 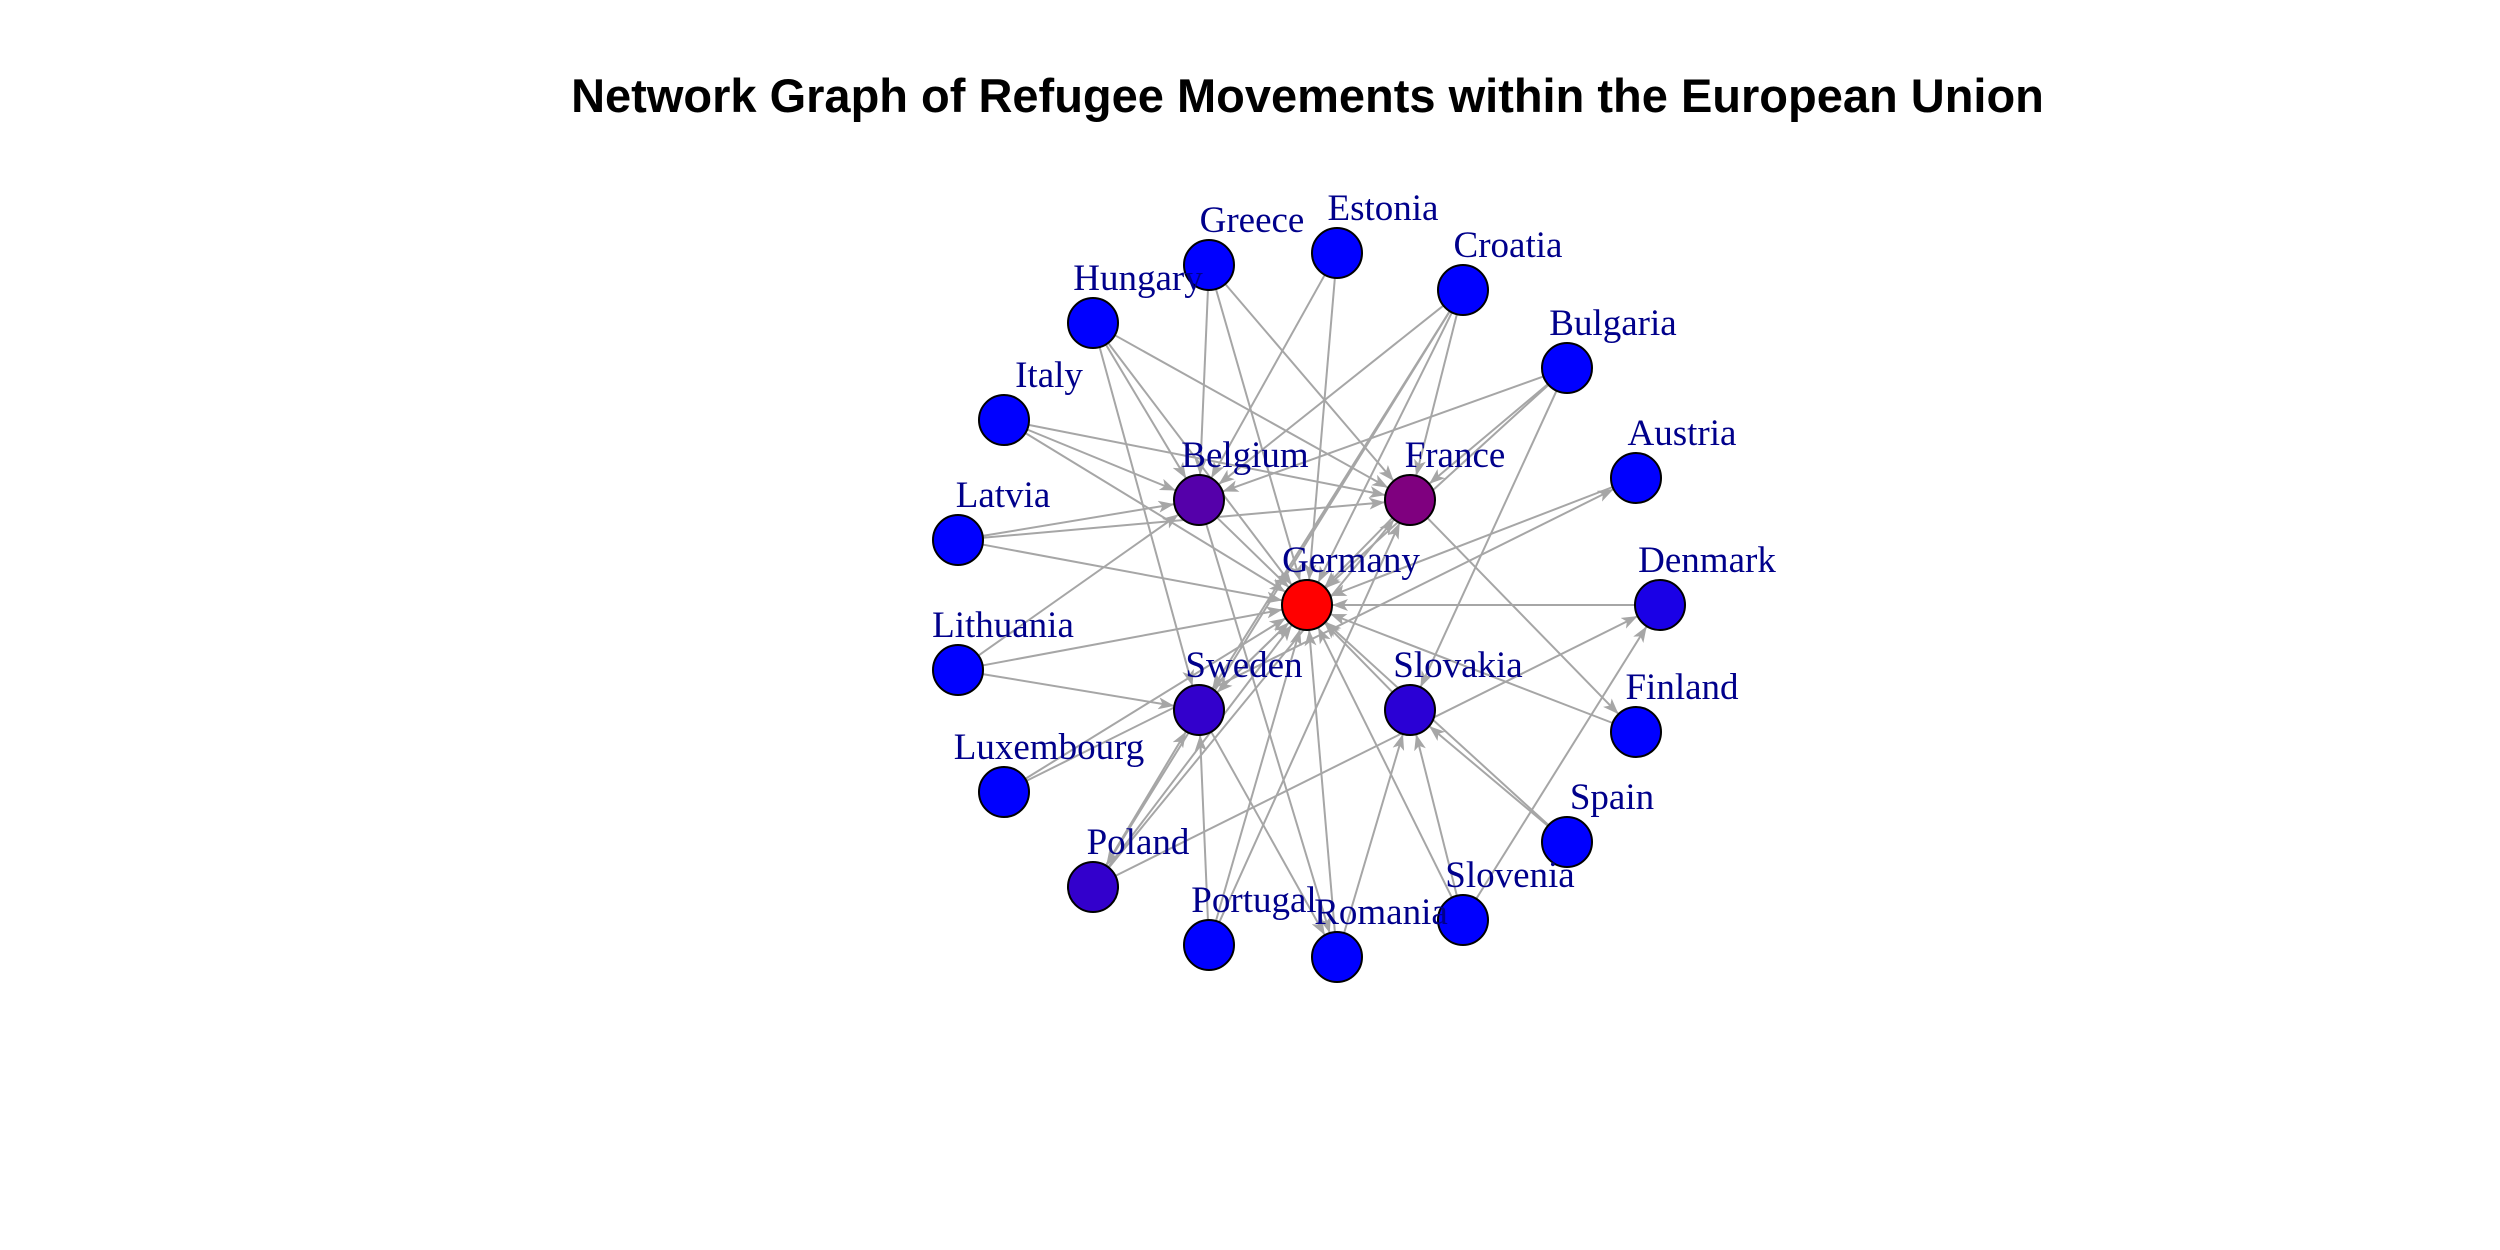 I want to click on edge-estonia-to-germany, so click(x=1320, y=429).